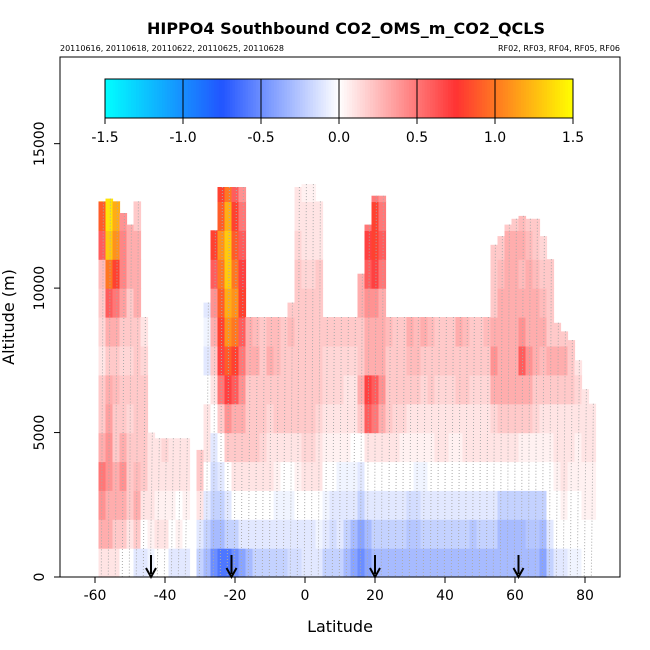 The width and height of the screenshot is (650, 650). Describe the element at coordinates (40, 288) in the screenshot. I see `y-tick-label: 10000` at that location.